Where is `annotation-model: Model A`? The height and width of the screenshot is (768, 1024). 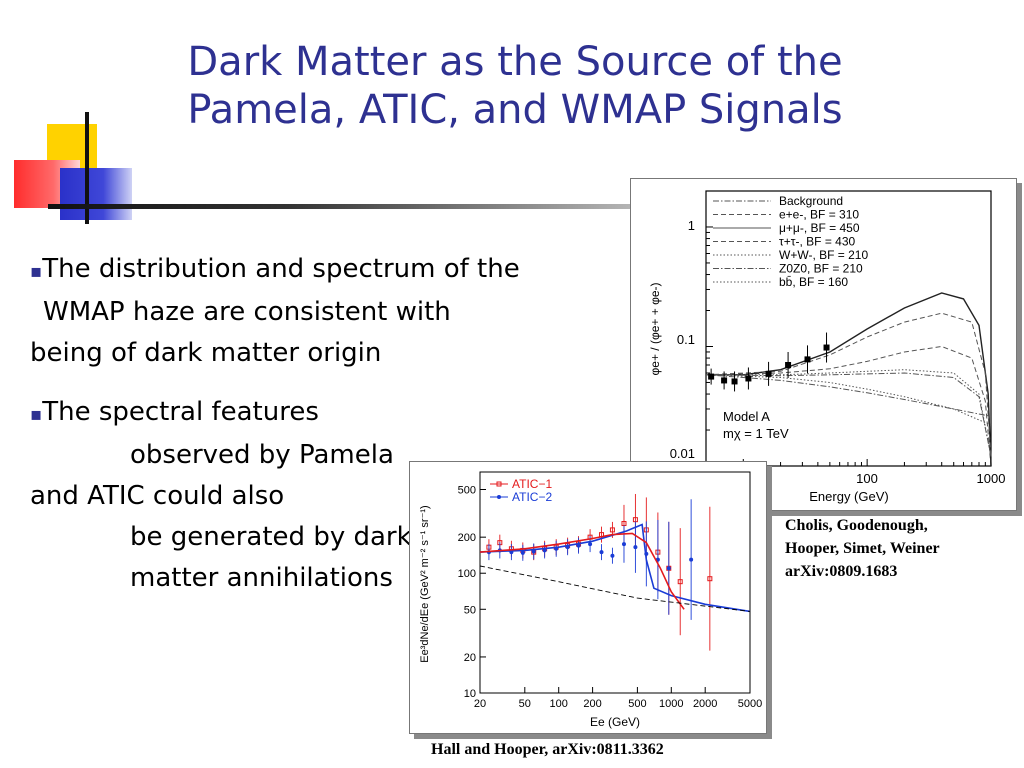
annotation-model: Model A is located at coordinates (746, 416).